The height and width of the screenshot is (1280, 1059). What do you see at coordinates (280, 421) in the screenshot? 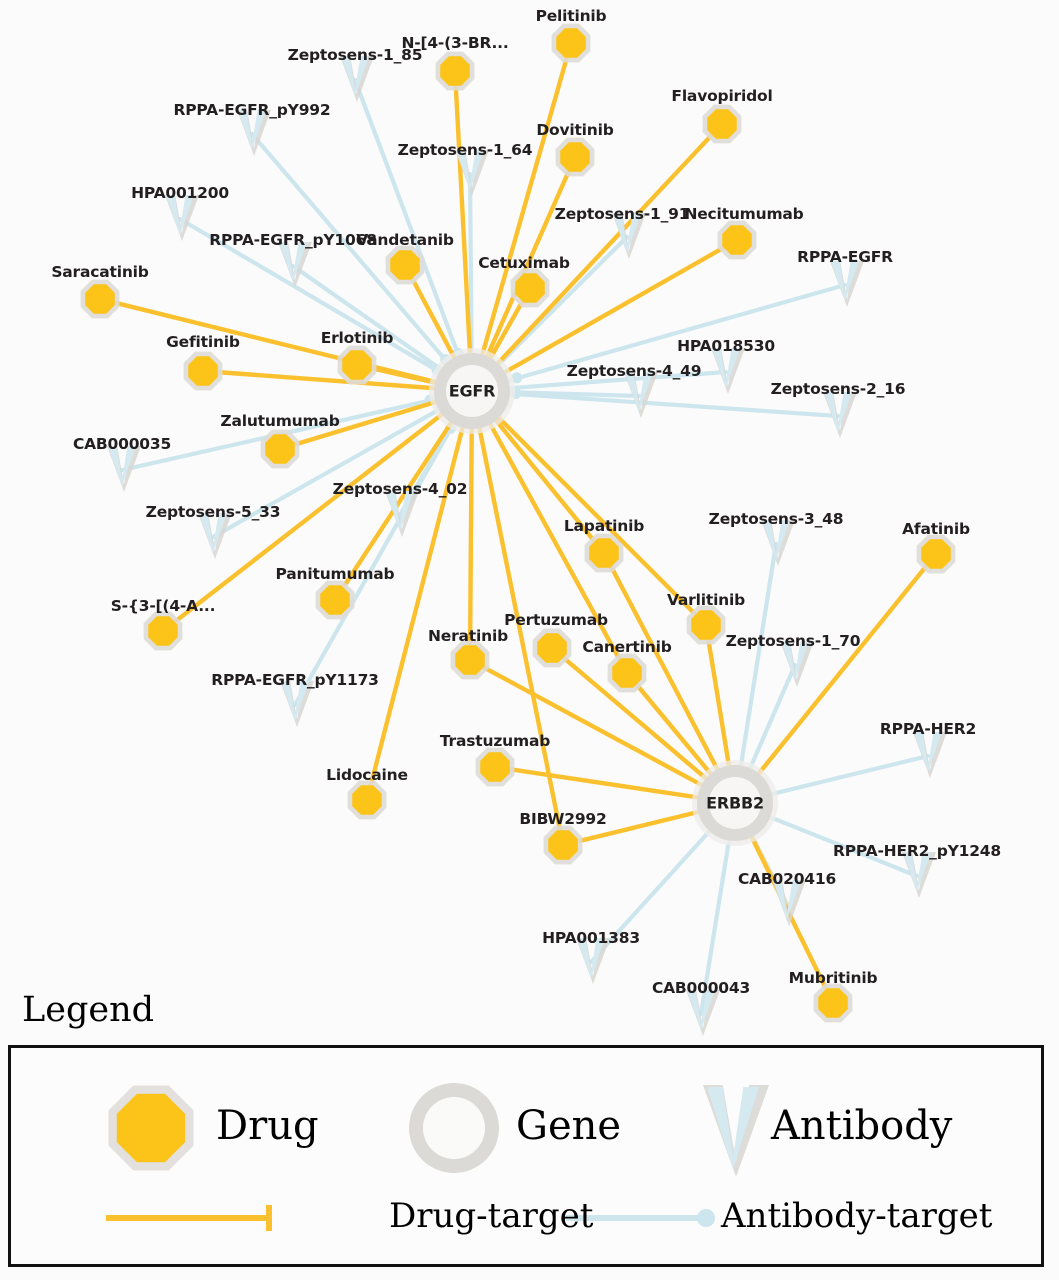
I see `drug-label: Zalutumumab` at bounding box center [280, 421].